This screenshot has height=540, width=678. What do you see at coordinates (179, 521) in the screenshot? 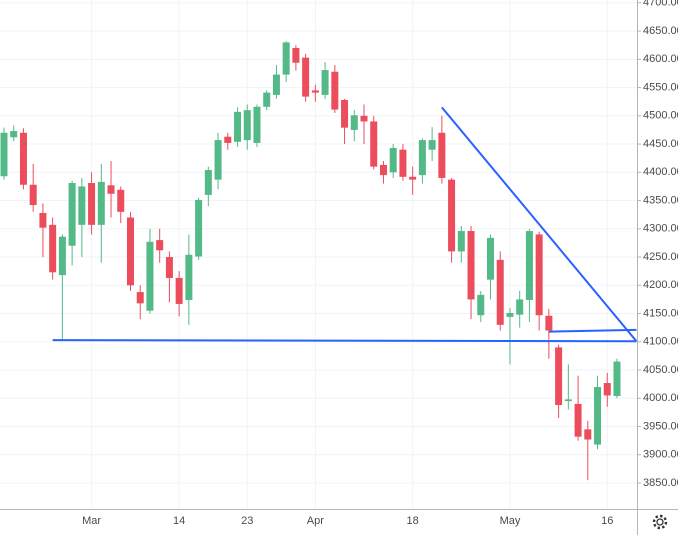
I see `x-tick-label: 14` at bounding box center [179, 521].